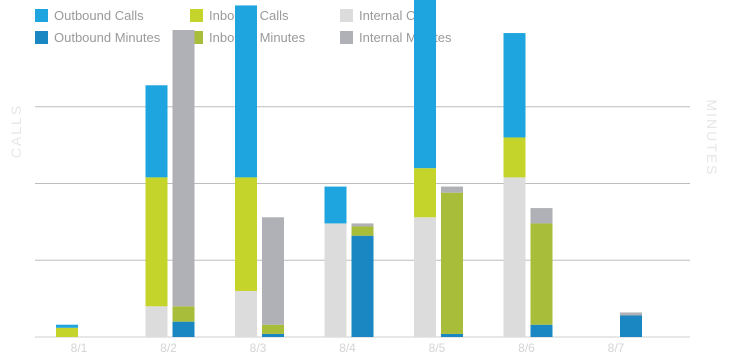 Image resolution: width=729 pixels, height=356 pixels. What do you see at coordinates (437, 348) in the screenshot?
I see `x-tick-label: 8/5` at bounding box center [437, 348].